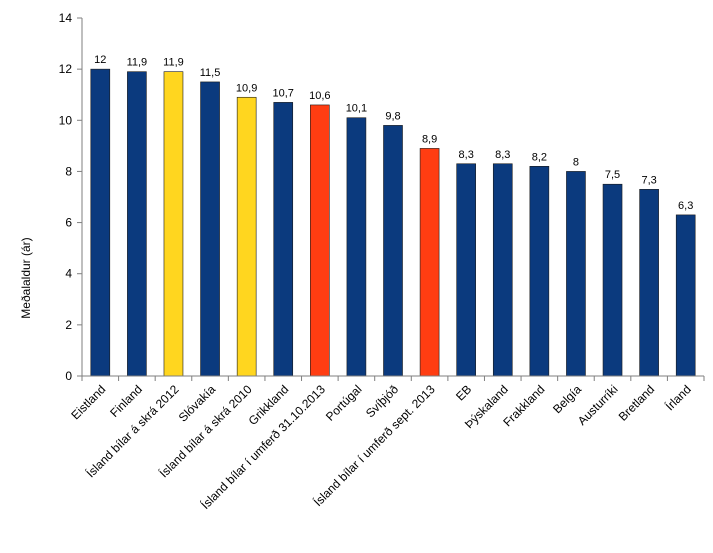 Image resolution: width=713 pixels, height=553 pixels. Describe the element at coordinates (283, 93) in the screenshot. I see `data-label: 10,7` at that location.